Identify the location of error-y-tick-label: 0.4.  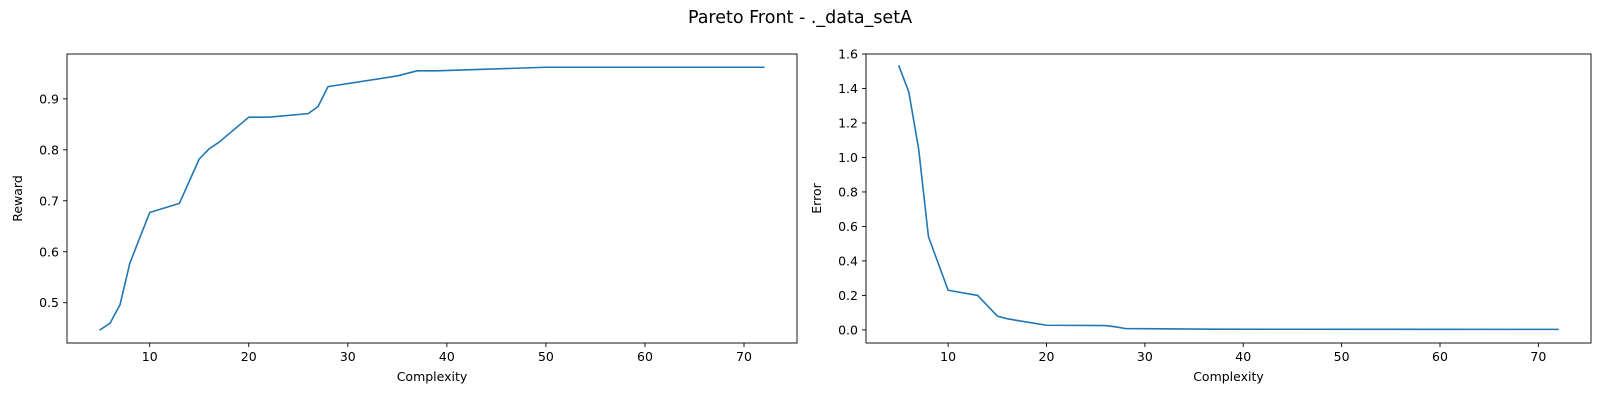
(848, 260).